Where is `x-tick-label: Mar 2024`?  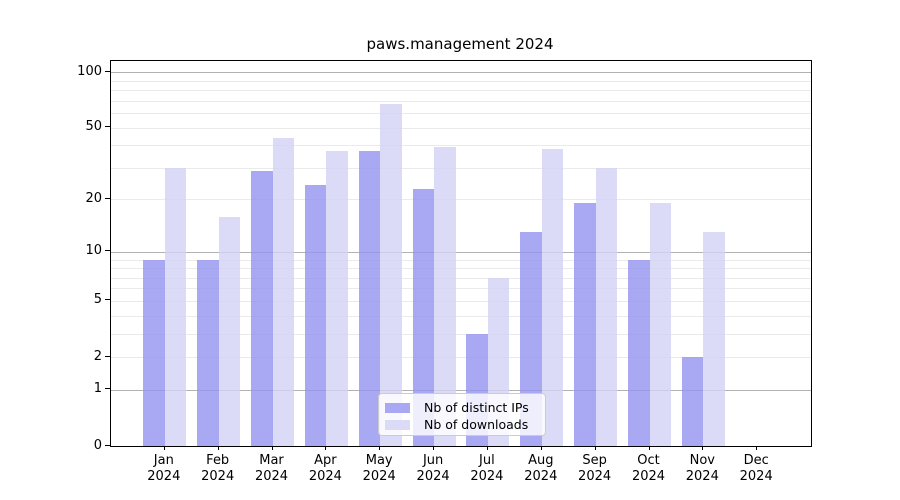 x-tick-label: Mar 2024 is located at coordinates (272, 469).